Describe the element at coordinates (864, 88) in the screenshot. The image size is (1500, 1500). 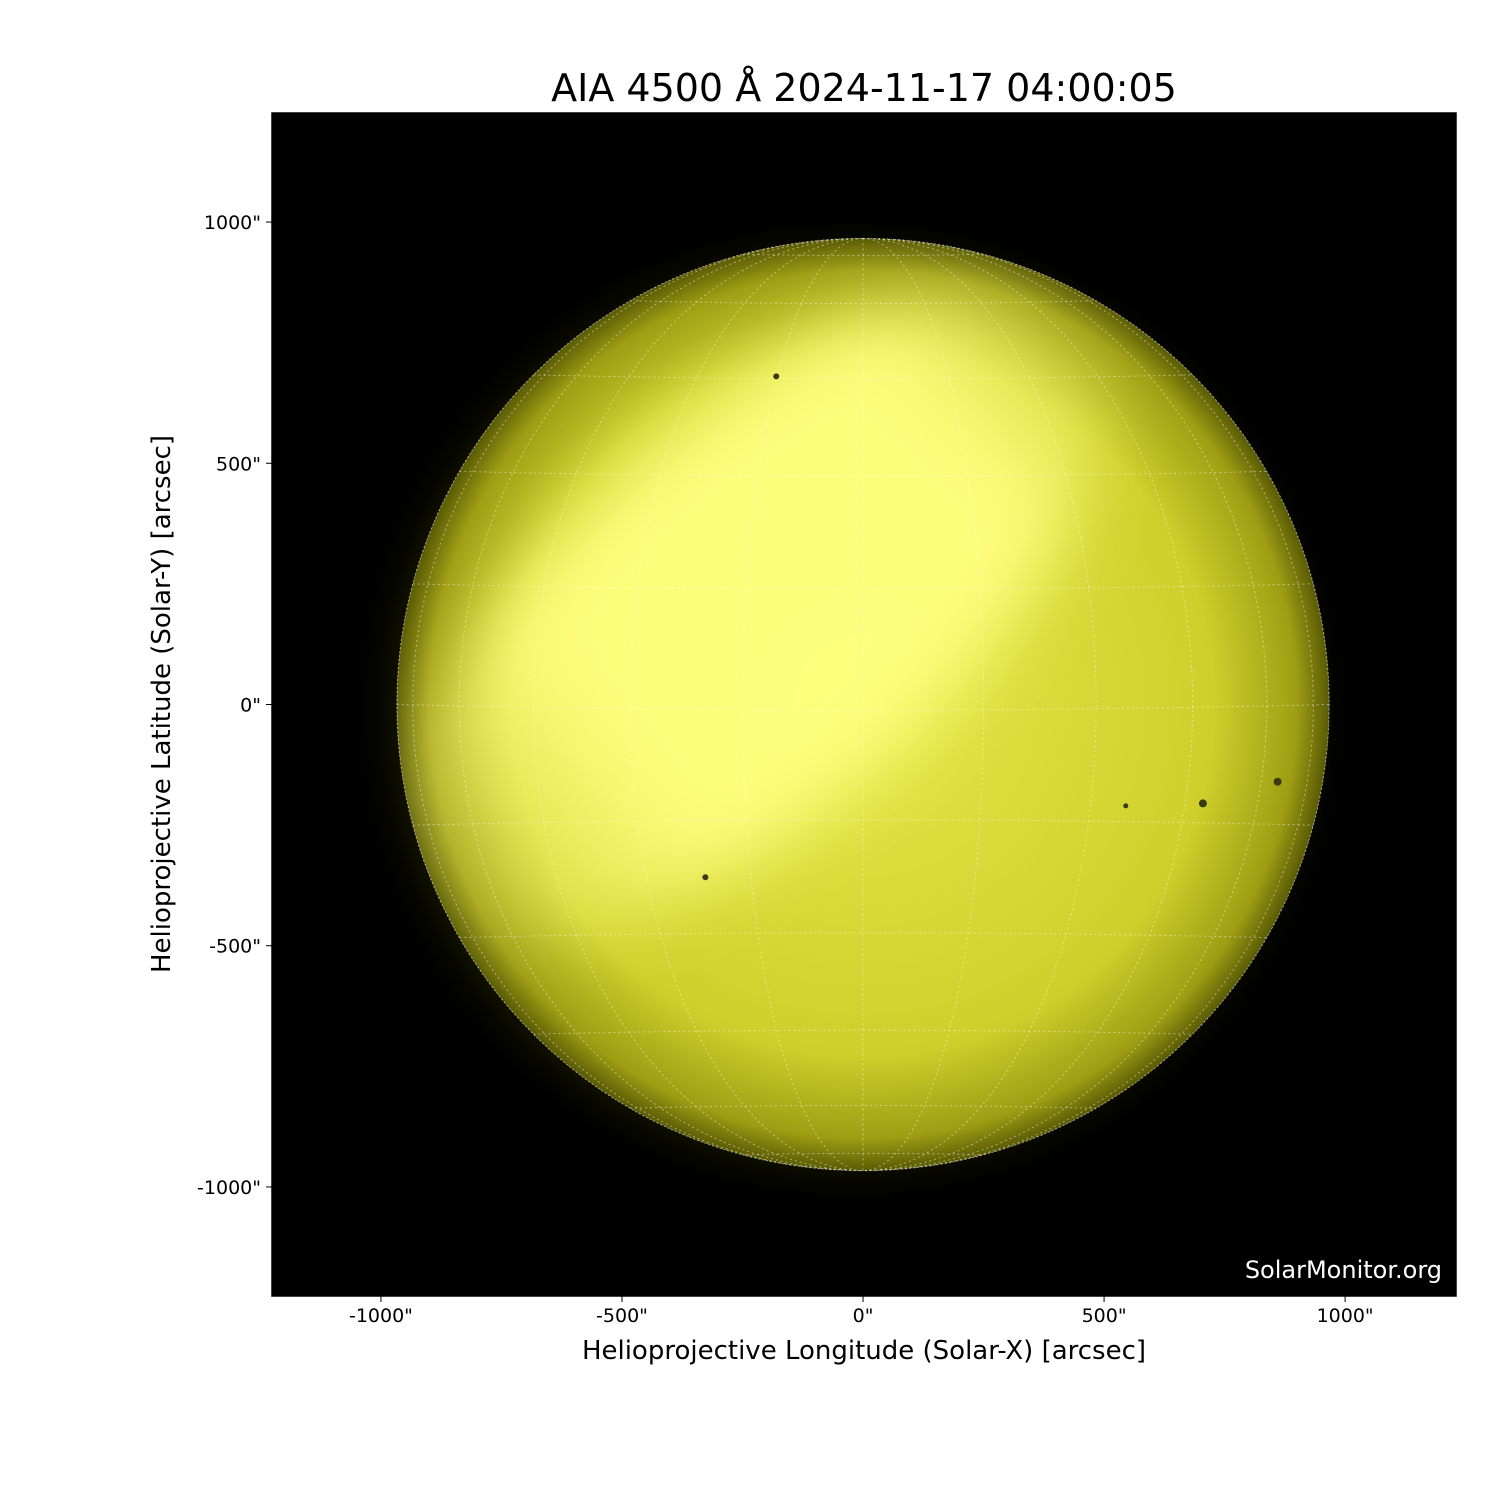
I see `chart-title: AIA 4500 Å 2024-11-17 04:00:05` at that location.